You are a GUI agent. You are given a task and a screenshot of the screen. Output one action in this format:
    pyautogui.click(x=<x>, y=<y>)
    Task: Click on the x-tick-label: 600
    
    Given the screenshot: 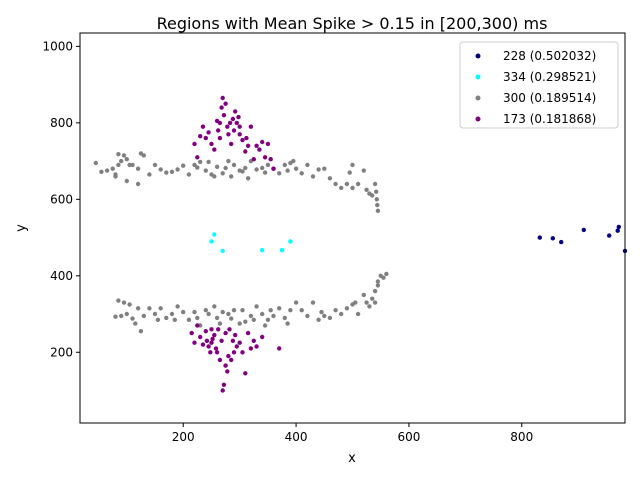 What is the action you would take?
    pyautogui.click(x=408, y=437)
    